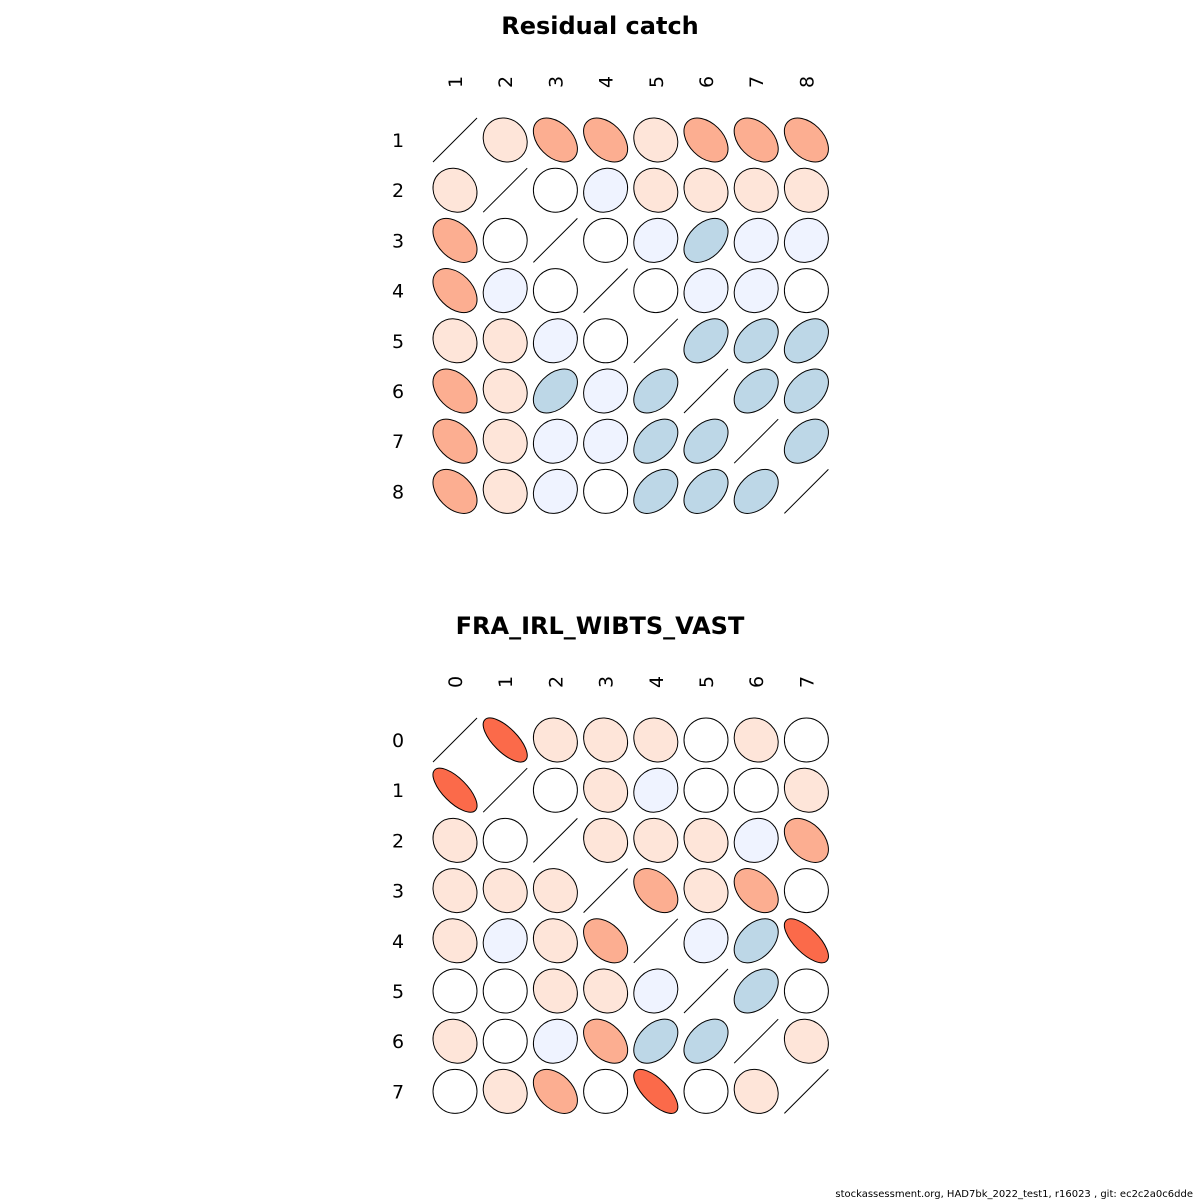 The width and height of the screenshot is (1200, 1200). I want to click on column-label: 1, so click(456, 82).